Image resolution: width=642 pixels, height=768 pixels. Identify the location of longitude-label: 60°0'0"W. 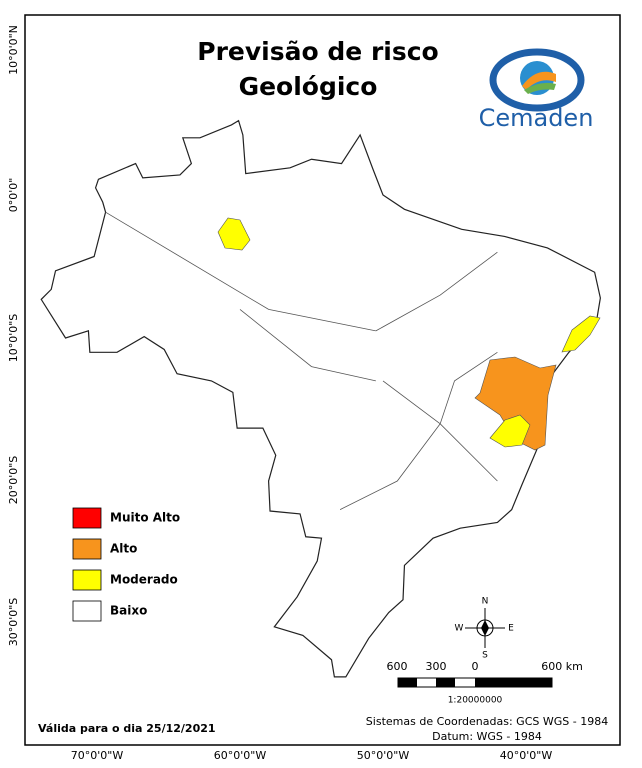
(240, 755).